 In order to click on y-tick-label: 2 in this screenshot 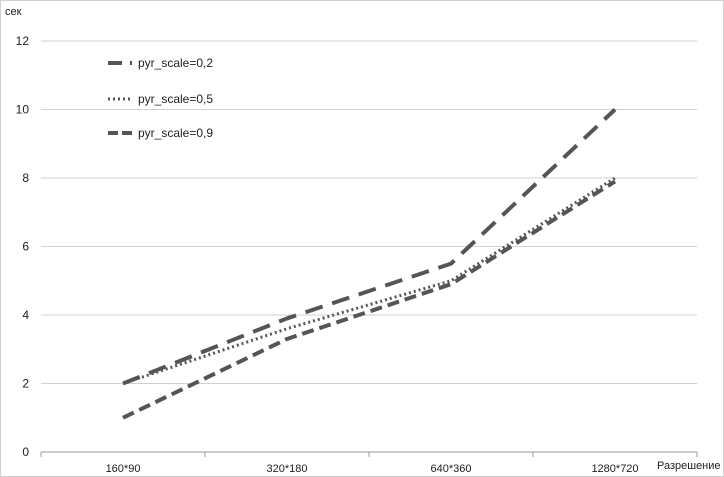, I will do `click(25, 384)`.